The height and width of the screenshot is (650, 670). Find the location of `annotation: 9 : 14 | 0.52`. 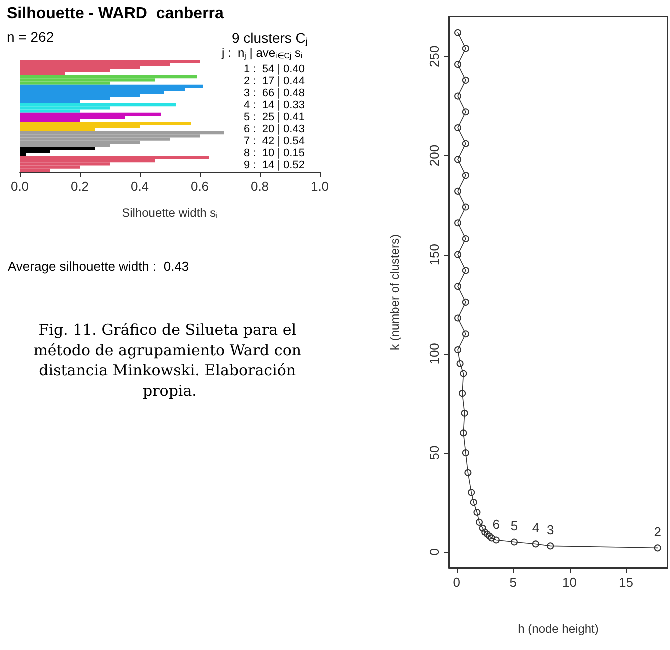

annotation: 9 : 14 | 0.52 is located at coordinates (274, 166).